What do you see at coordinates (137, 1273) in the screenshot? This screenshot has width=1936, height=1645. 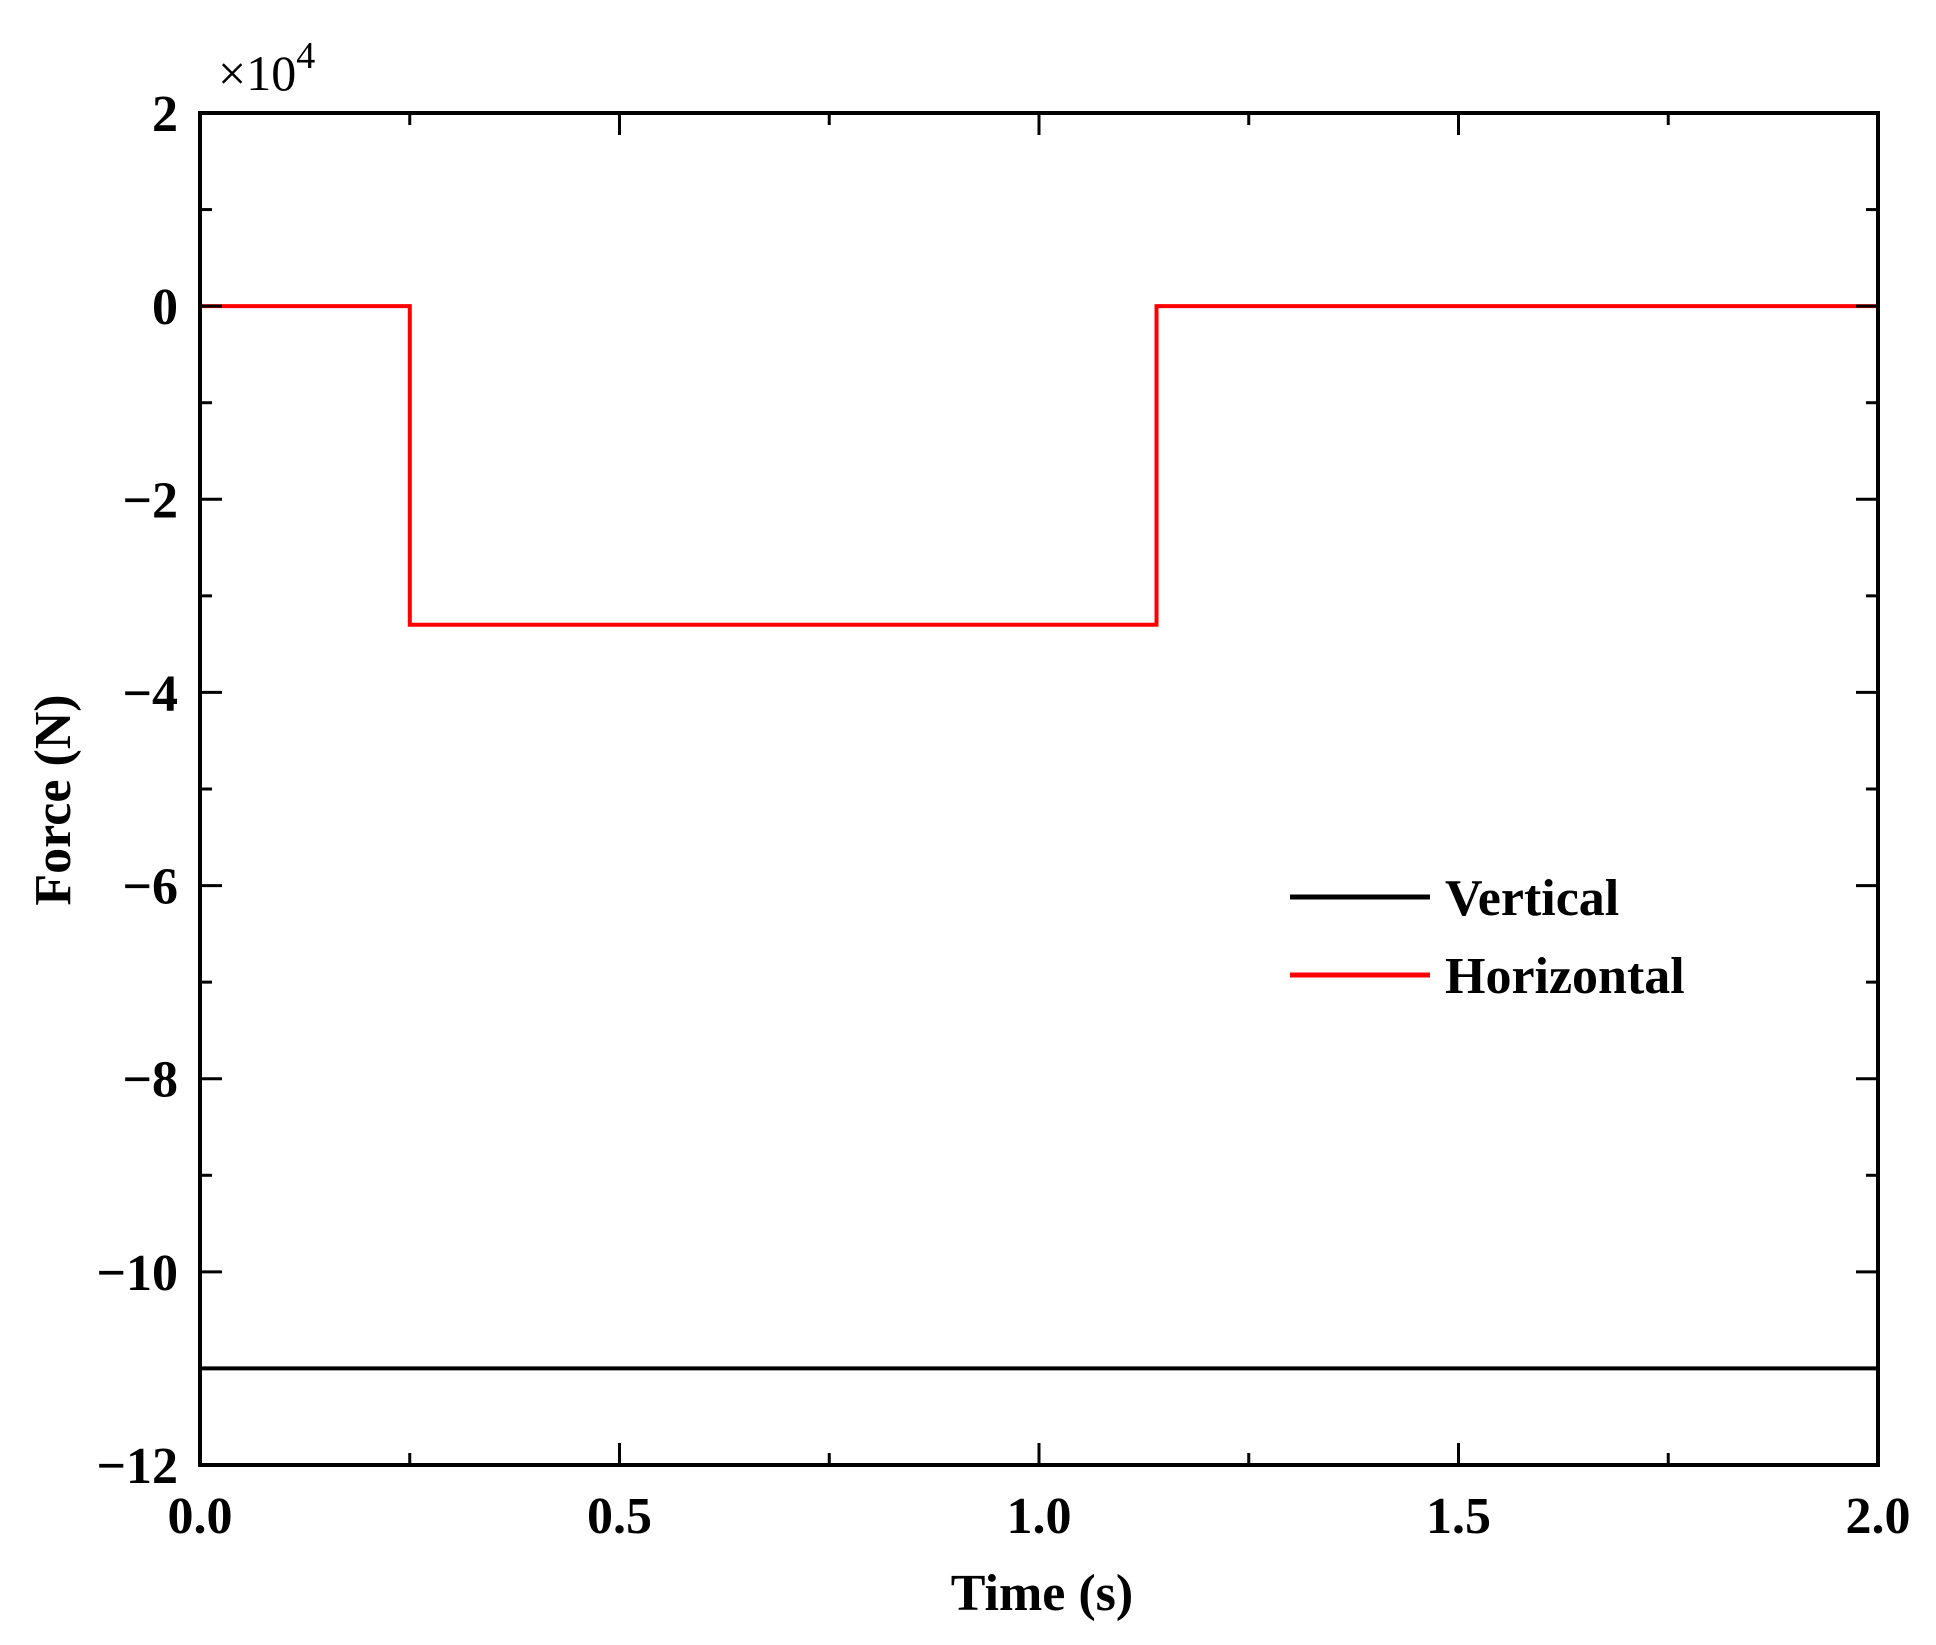 I see `y-tick-label: −10` at bounding box center [137, 1273].